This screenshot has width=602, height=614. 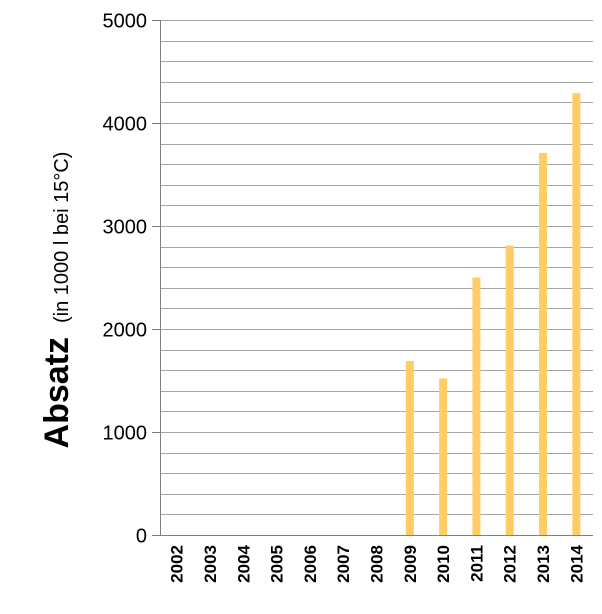 What do you see at coordinates (476, 563) in the screenshot?
I see `x-tick-label: 2011` at bounding box center [476, 563].